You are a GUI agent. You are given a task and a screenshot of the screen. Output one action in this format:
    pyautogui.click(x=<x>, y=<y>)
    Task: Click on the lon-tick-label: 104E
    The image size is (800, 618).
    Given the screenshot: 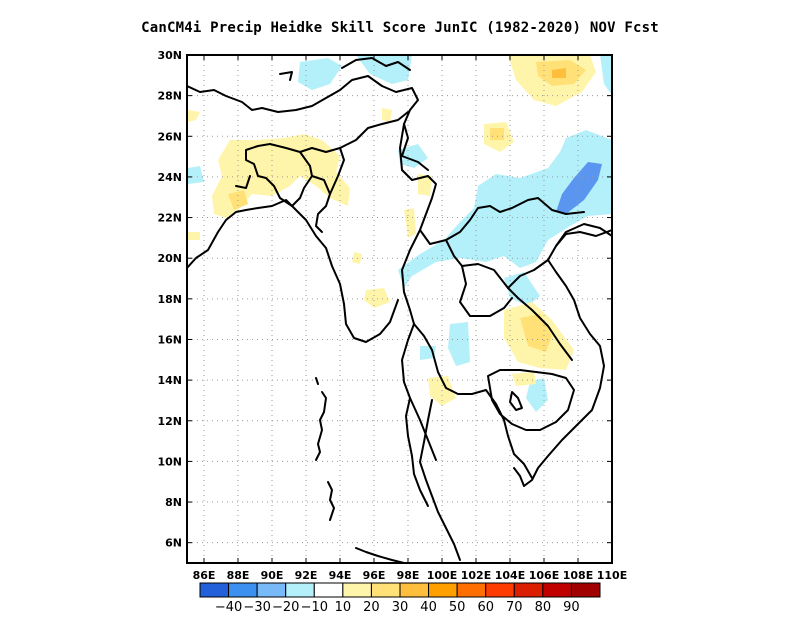 What is the action you would take?
    pyautogui.click(x=510, y=575)
    